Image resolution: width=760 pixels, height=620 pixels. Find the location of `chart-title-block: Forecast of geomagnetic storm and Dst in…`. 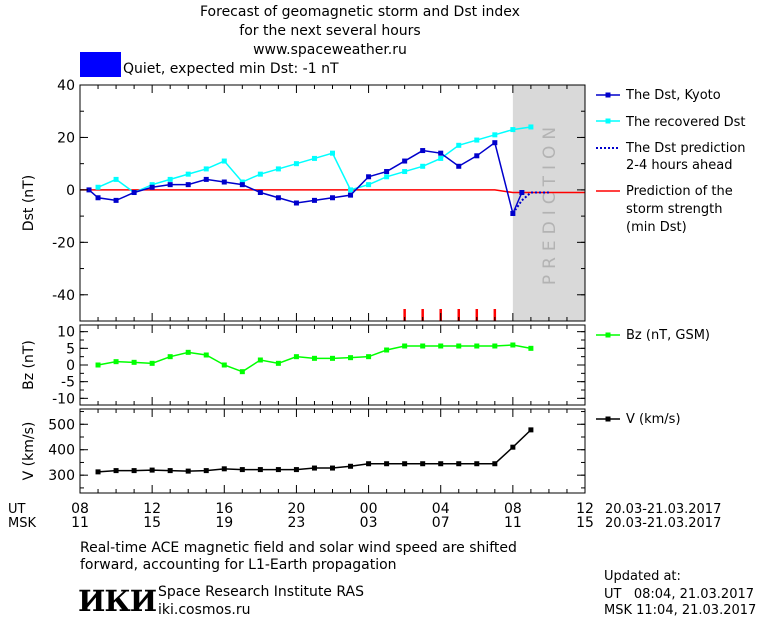

chart-title-block: Forecast of geomagnetic storm and Dst in… is located at coordinates (360, 31).